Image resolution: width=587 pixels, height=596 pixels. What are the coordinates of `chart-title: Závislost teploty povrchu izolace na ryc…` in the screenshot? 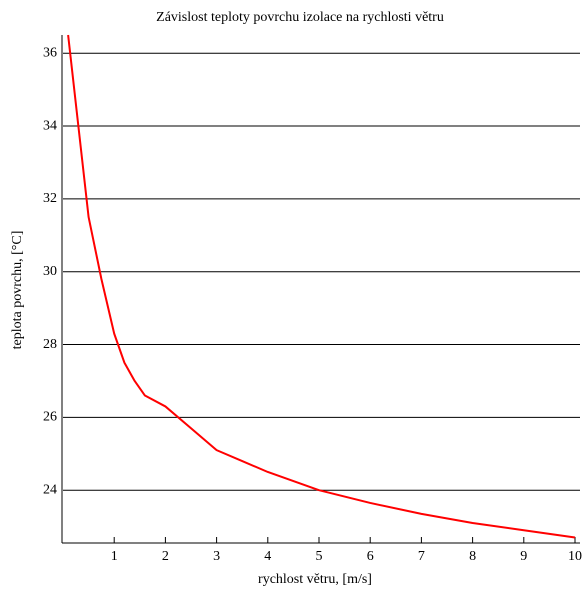 It's located at (300, 17).